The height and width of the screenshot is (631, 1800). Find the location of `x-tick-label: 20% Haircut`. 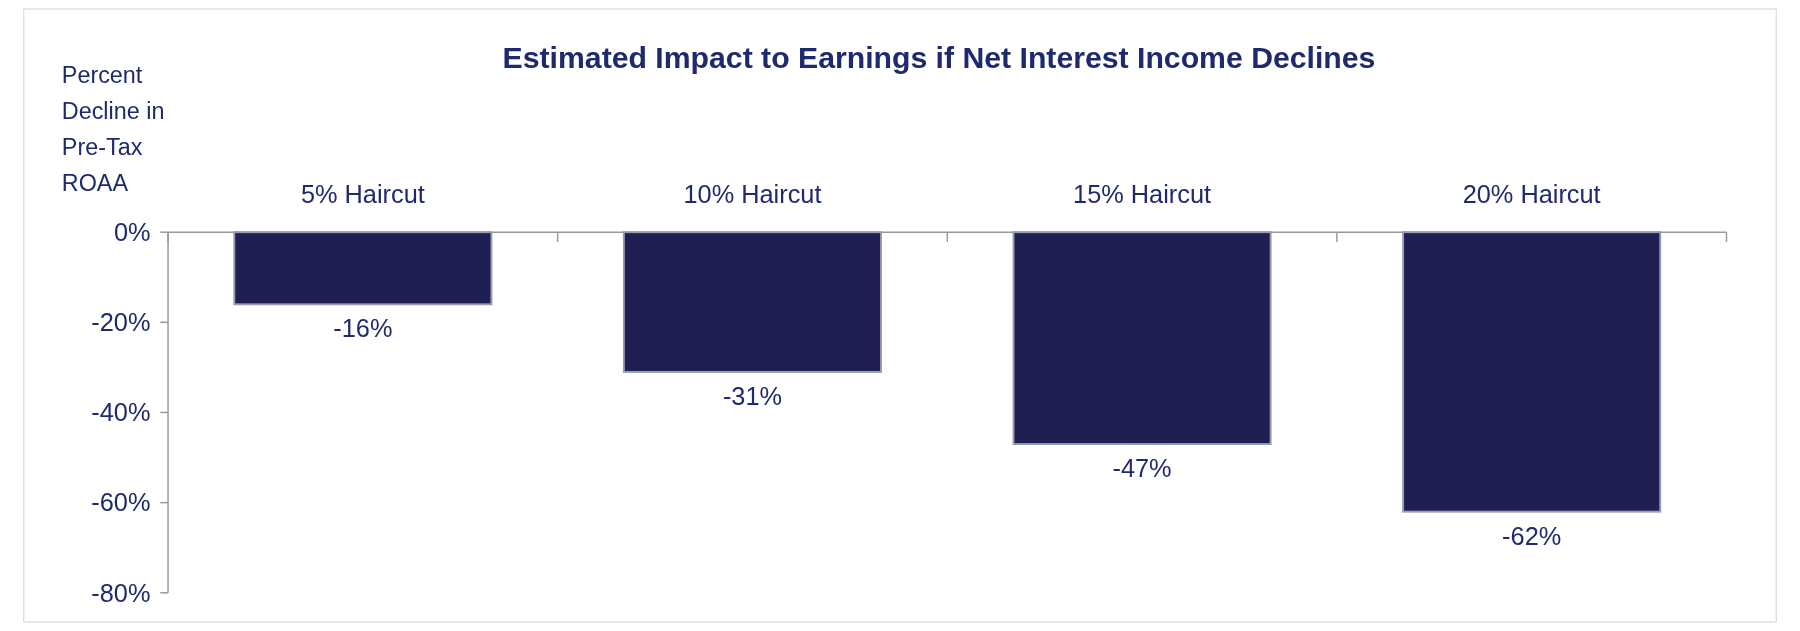

x-tick-label: 20% Haircut is located at coordinates (1531, 193).